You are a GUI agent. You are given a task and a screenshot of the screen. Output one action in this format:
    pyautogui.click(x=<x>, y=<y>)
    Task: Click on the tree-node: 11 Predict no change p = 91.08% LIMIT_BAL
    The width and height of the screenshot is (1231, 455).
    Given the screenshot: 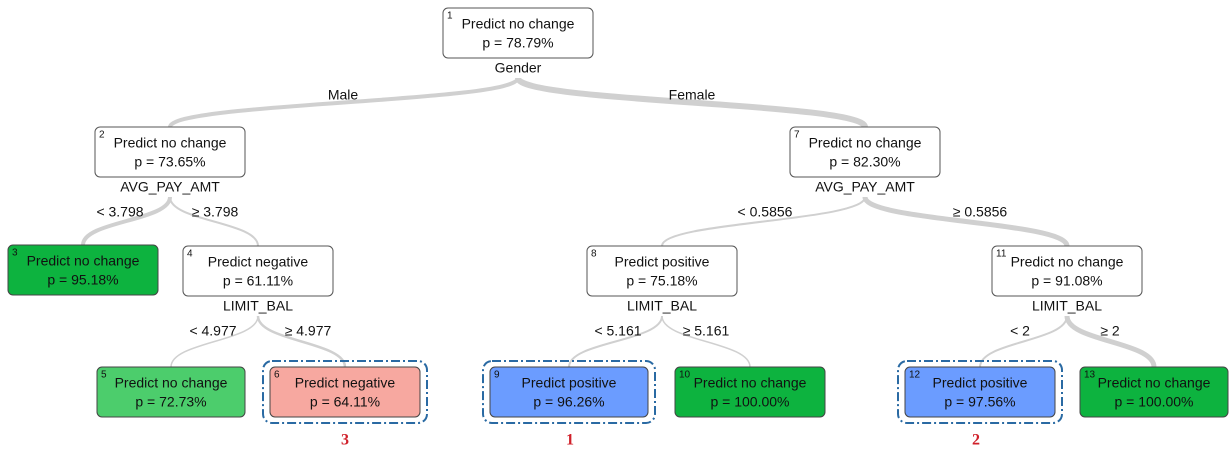 What is the action you would take?
    pyautogui.click(x=1067, y=279)
    